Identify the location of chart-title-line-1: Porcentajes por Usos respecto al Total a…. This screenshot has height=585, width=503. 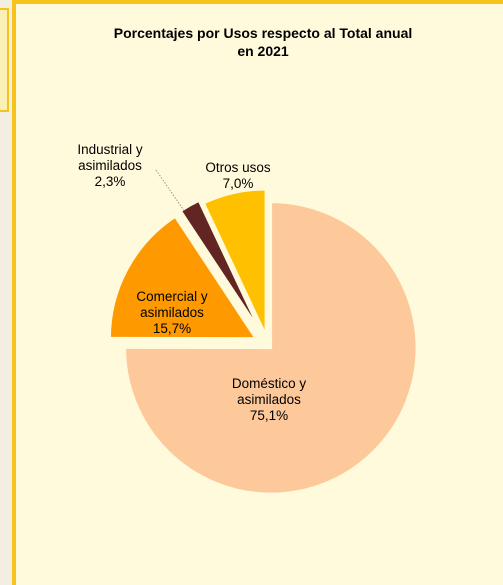
(263, 33).